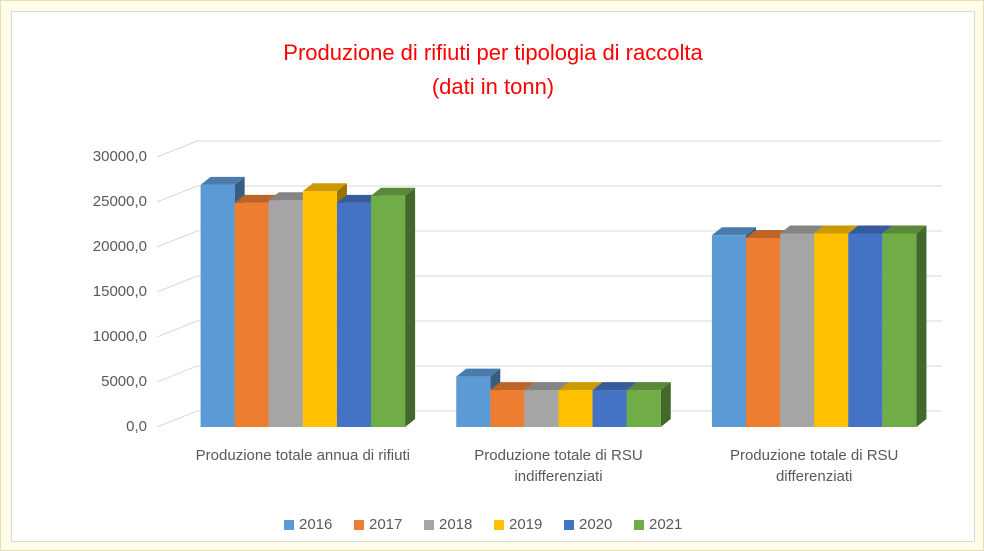 Image resolution: width=984 pixels, height=551 pixels. I want to click on chart-subtitle: (dati in tonn), so click(493, 86).